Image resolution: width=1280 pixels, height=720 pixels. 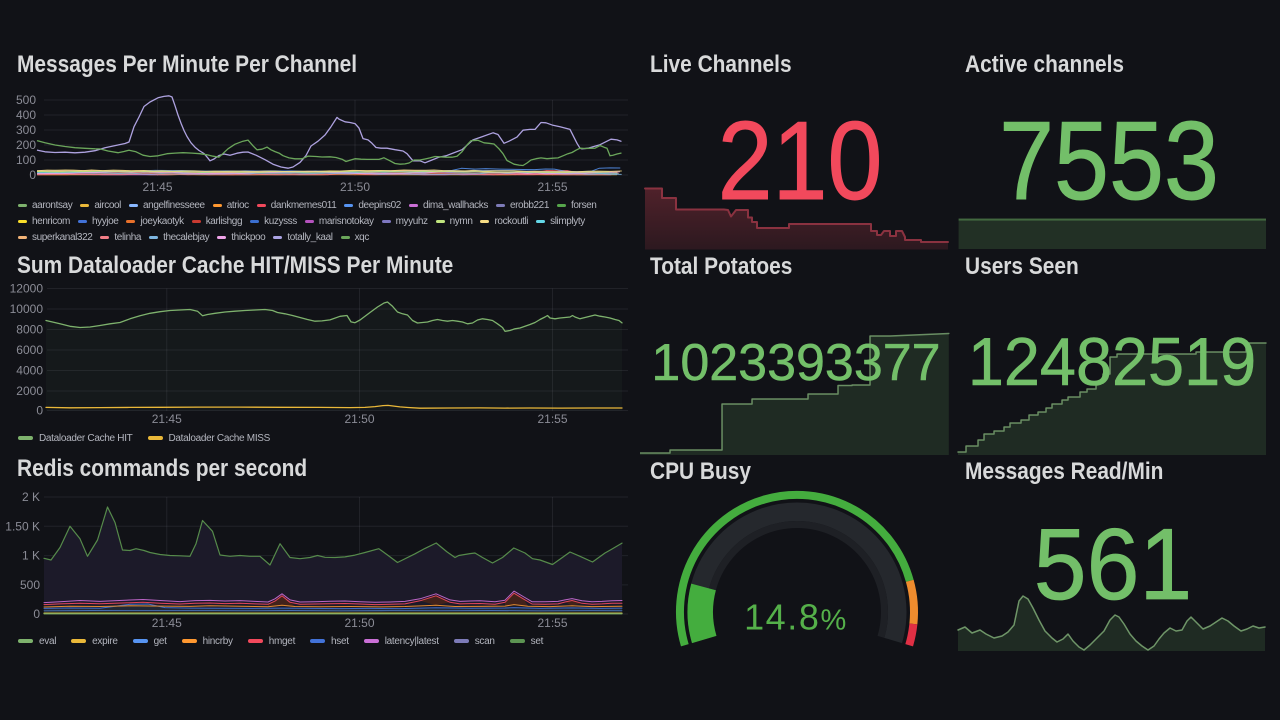 I want to click on svg-text: 300, so click(x=26, y=130).